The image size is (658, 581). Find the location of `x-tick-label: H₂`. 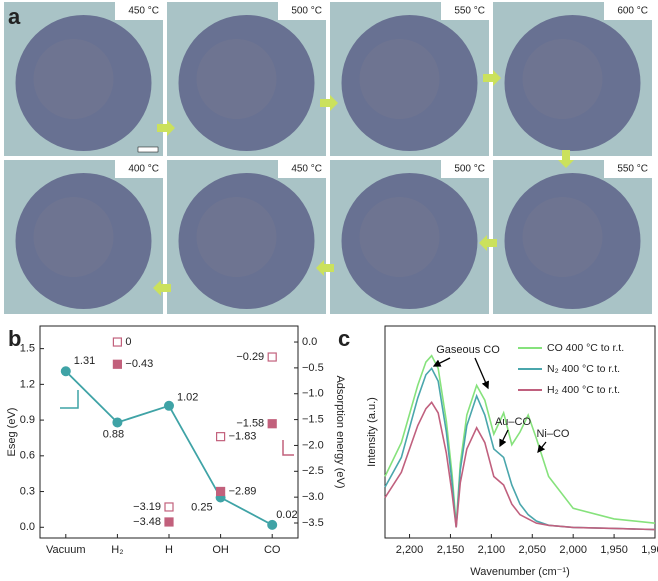

x-tick-label: H₂ is located at coordinates (117, 550).